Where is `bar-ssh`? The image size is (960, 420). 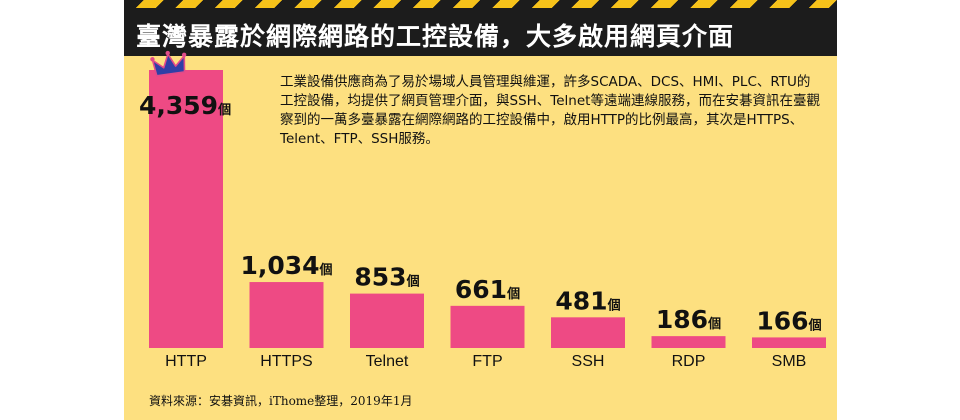 bar-ssh is located at coordinates (588, 332).